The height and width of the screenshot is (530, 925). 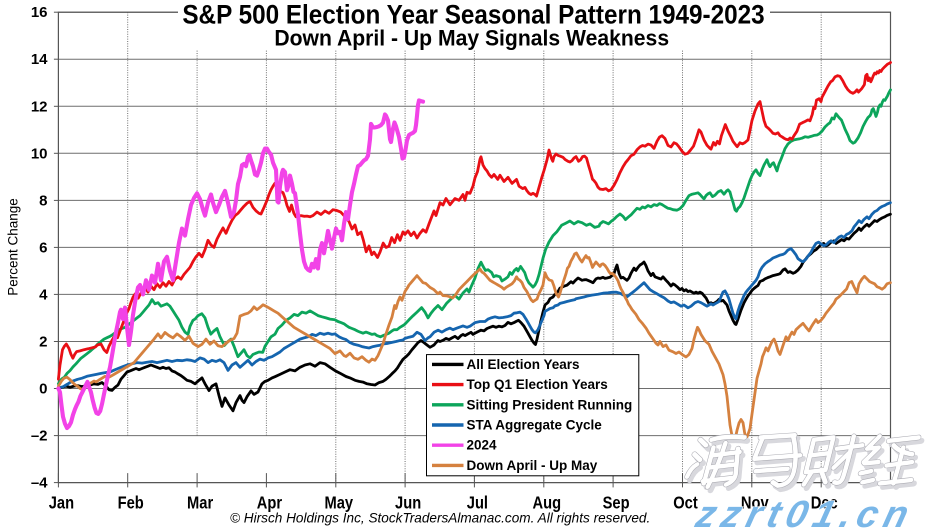 What do you see at coordinates (532, 465) in the screenshot?
I see `svg-text: Down April - Up May` at bounding box center [532, 465].